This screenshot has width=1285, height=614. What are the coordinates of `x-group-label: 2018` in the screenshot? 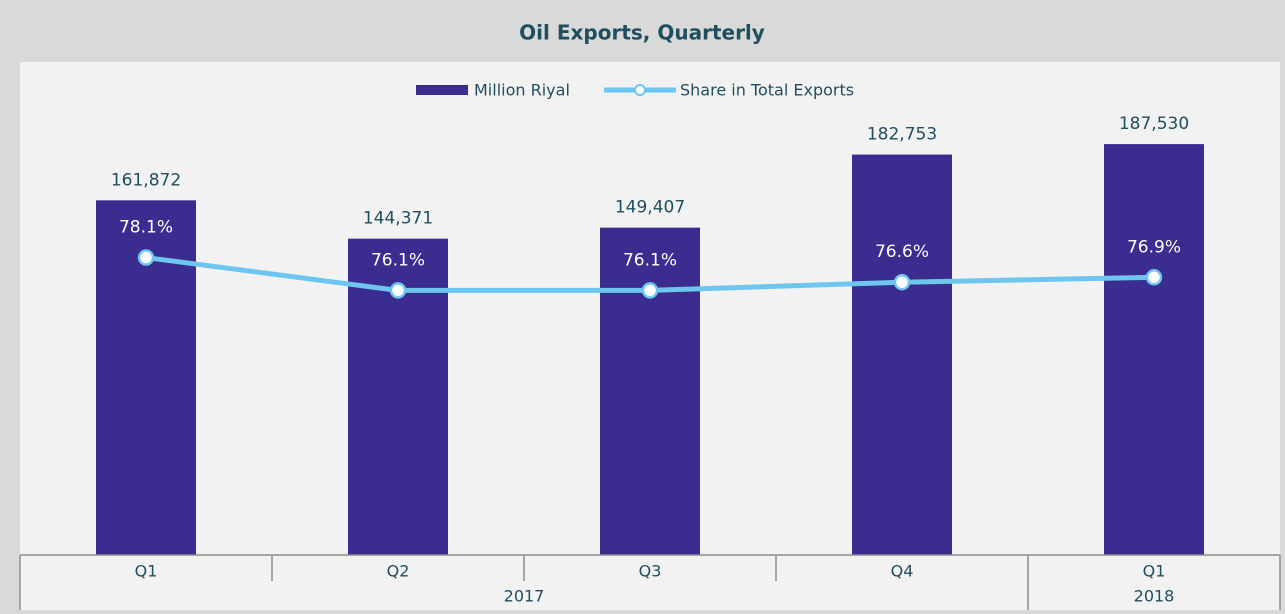 It's located at (1154, 596).